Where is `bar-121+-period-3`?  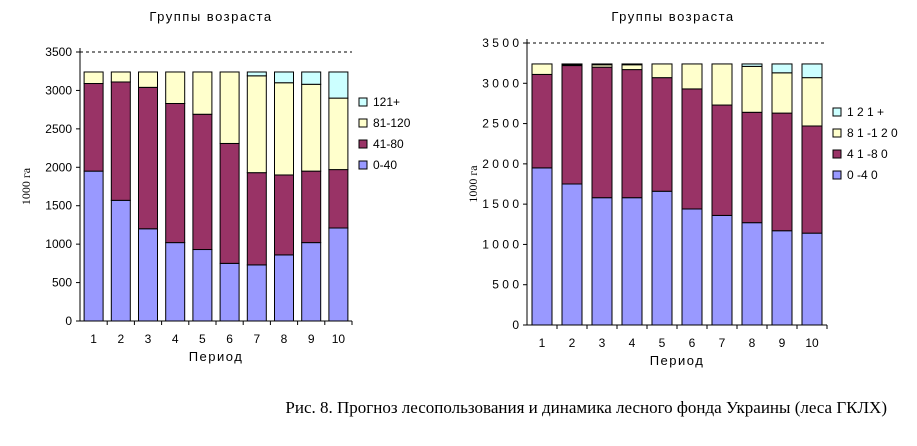
bar-121+-period-3 is located at coordinates (602, 64).